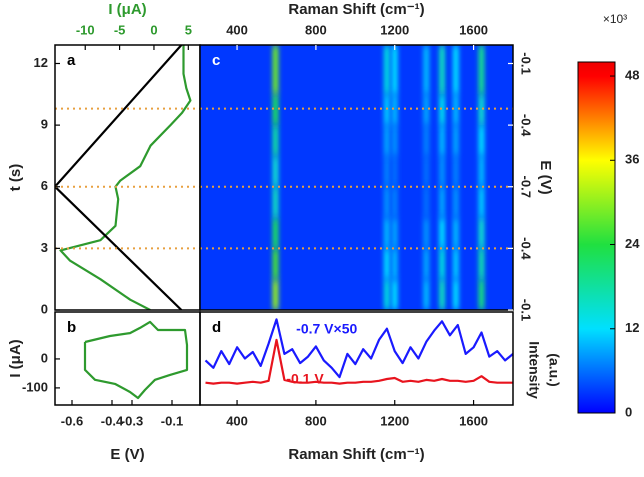 This screenshot has width=644, height=477. Describe the element at coordinates (632, 159) in the screenshot. I see `colorbar-tick-label: 36` at that location.